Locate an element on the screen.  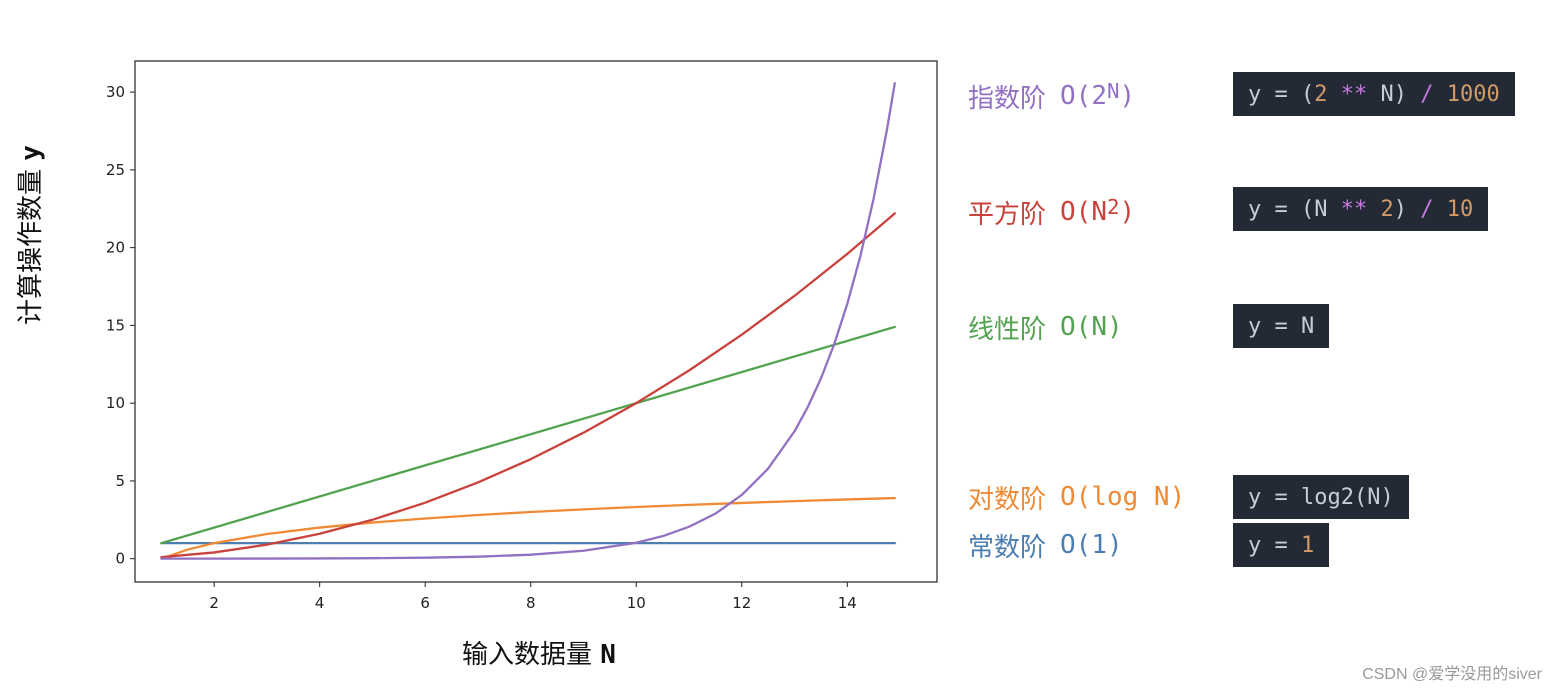
y-tick-label: 5 is located at coordinates (120, 481).